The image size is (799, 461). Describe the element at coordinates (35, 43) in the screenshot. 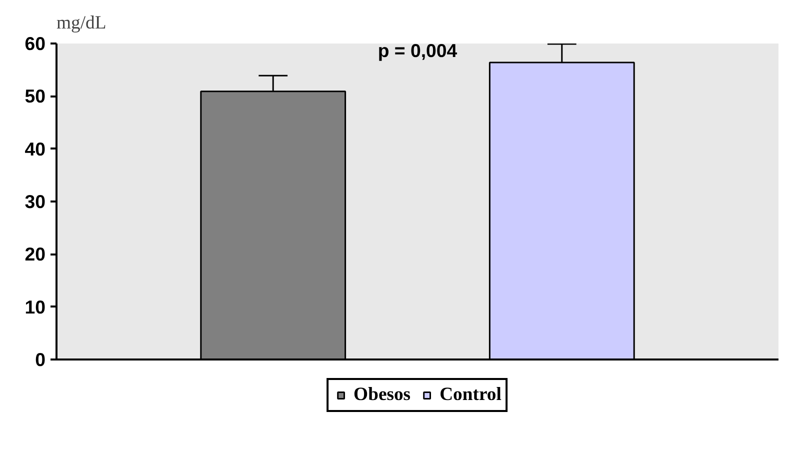

I see `y-tick-label: 60` at that location.